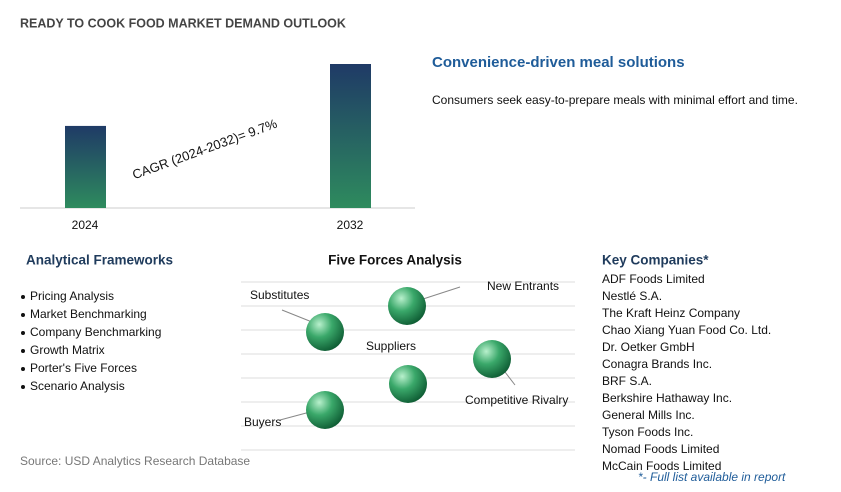 This screenshot has height=492, width=841. I want to click on force-label: Substitutes, so click(279, 295).